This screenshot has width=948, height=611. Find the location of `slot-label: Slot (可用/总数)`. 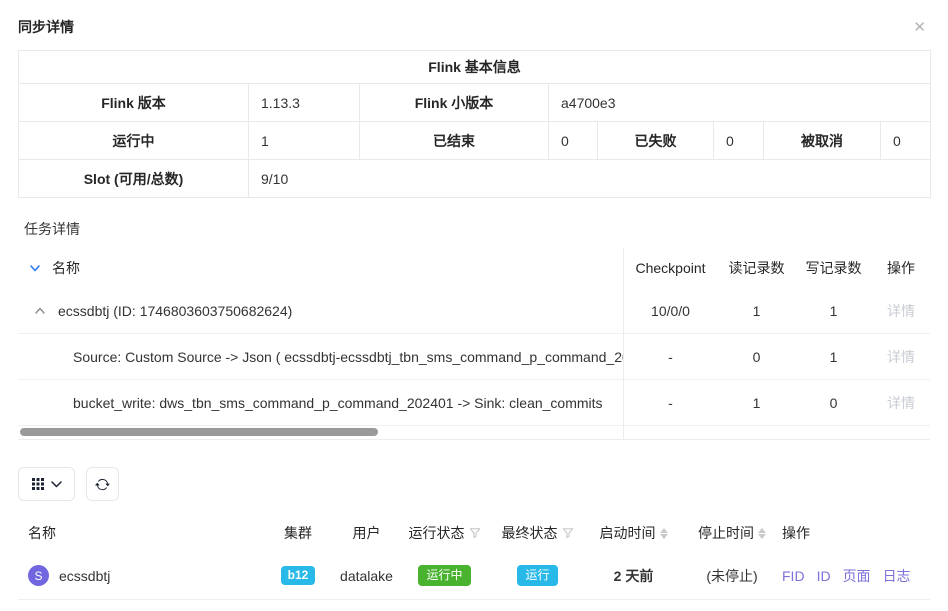

slot-label: Slot (可用/总数) is located at coordinates (133, 178).